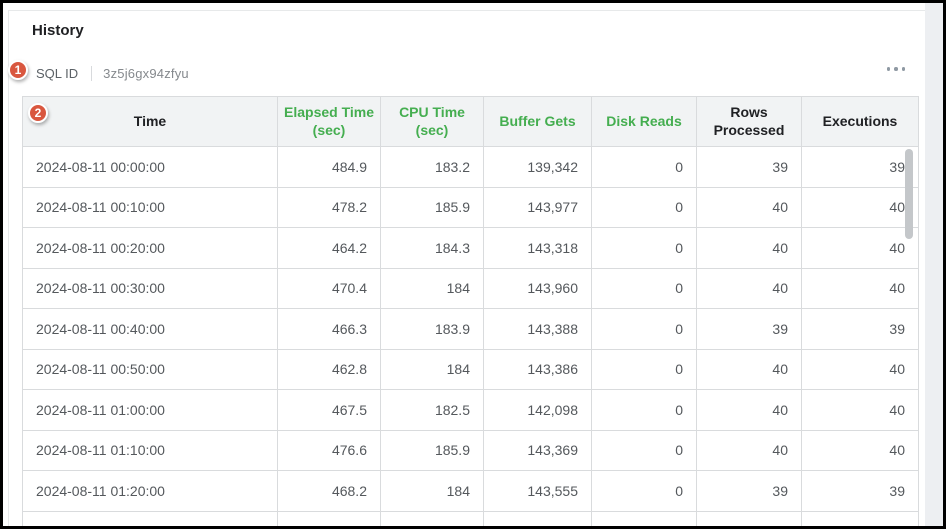 This screenshot has height=529, width=946. Describe the element at coordinates (58, 30) in the screenshot. I see `page-title: History` at that location.